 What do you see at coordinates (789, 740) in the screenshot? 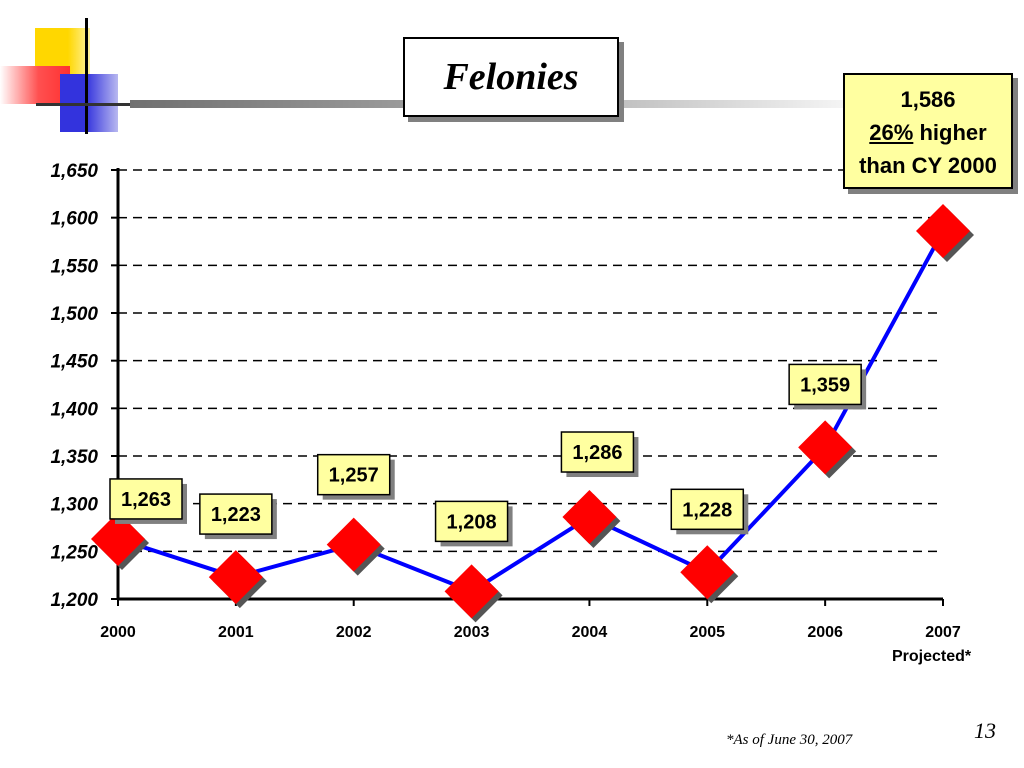
I see `footnote: *As of June 30, 2007` at bounding box center [789, 740].